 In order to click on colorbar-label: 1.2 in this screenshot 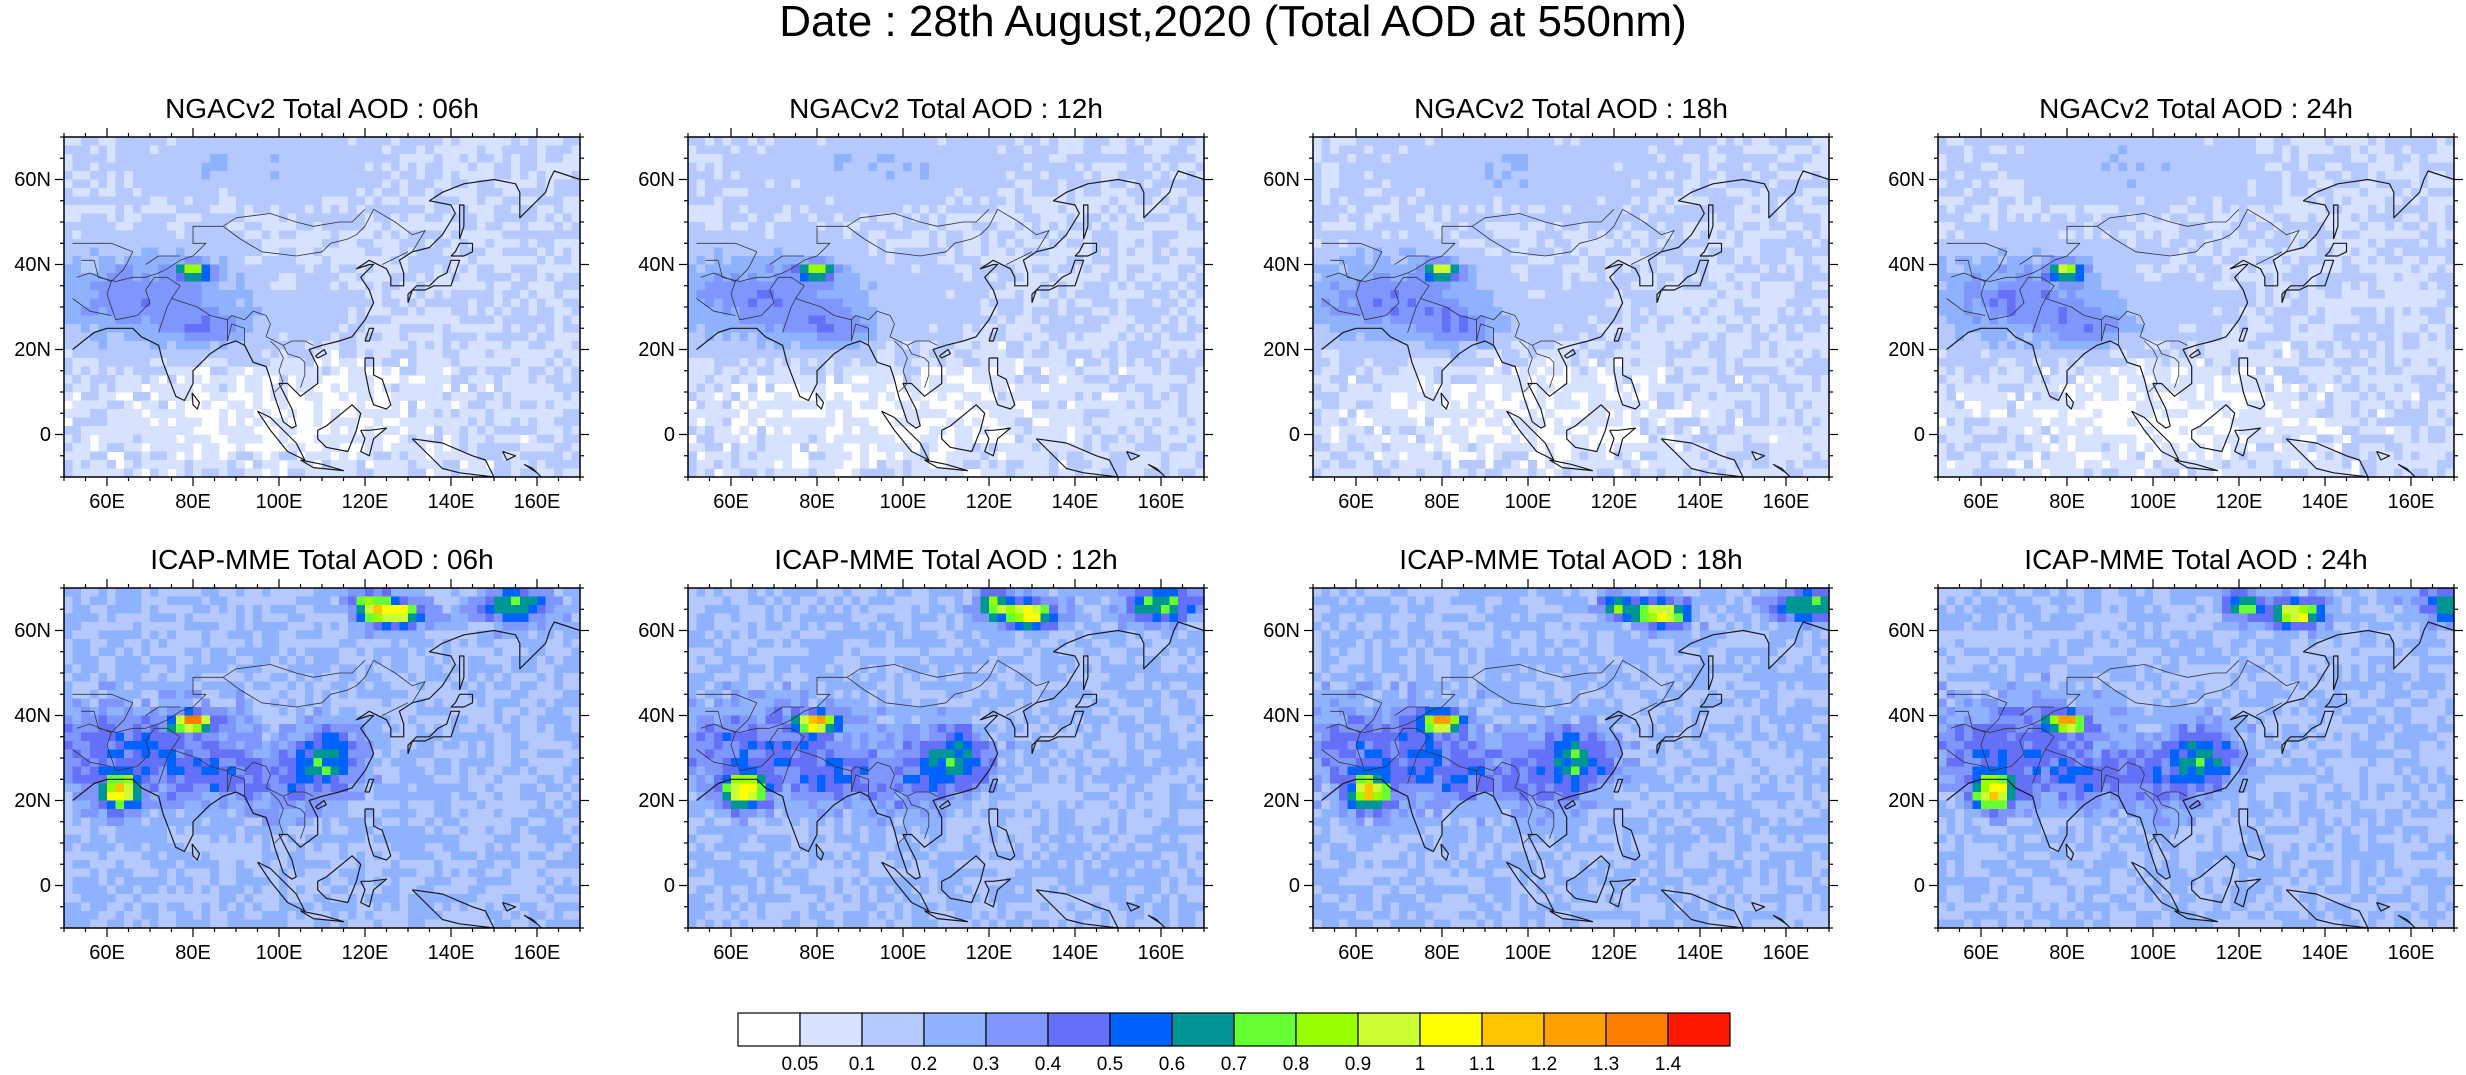, I will do `click(1544, 1065)`.